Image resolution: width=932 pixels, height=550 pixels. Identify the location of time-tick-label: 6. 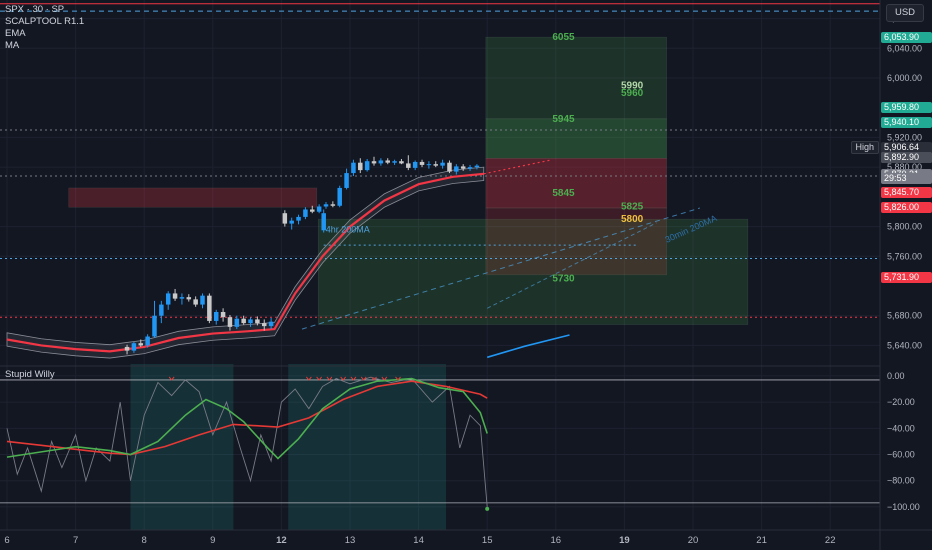
(6, 540).